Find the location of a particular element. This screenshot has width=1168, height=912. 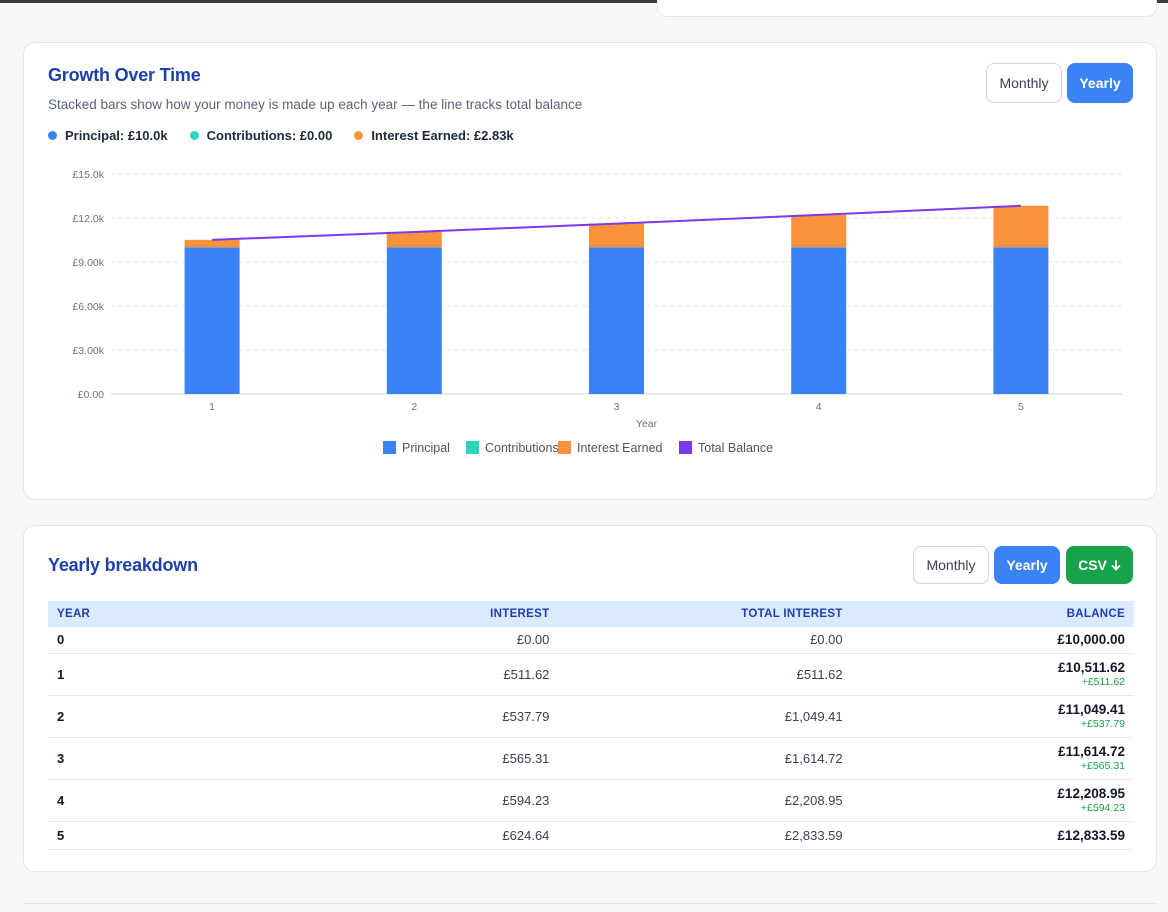

table-row: 2 £537.79 £1,049.41 £11,049.41 +£537.79 is located at coordinates (591, 716).